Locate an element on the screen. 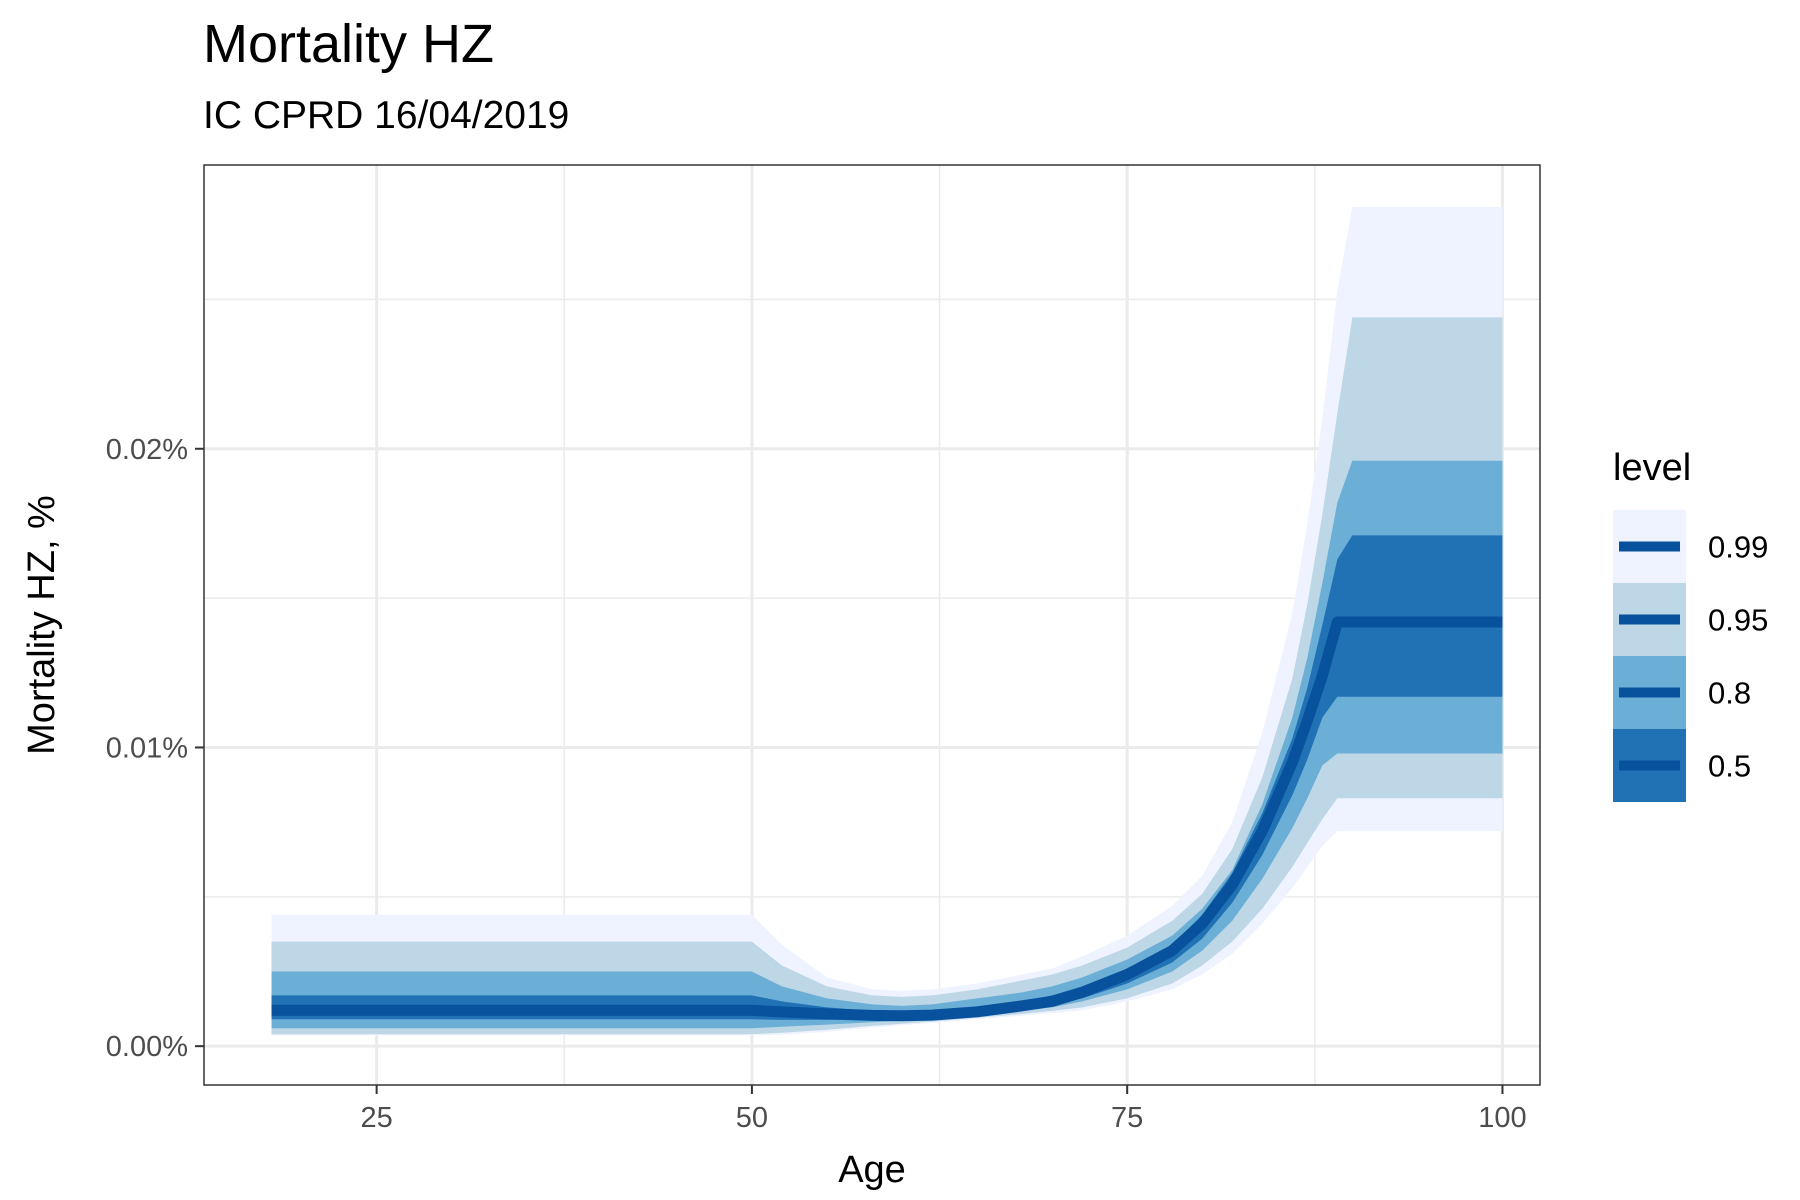 The image size is (1800, 1200). y-tick-label: 0.00% is located at coordinates (147, 1047).